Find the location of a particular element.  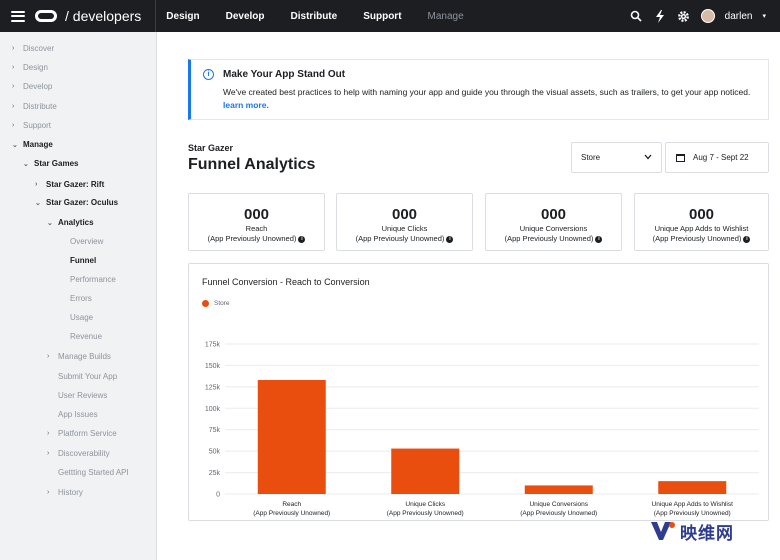

nav-manage: Manage is located at coordinates (445, 16).